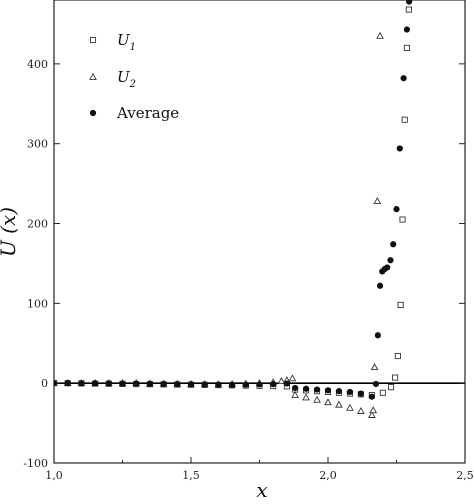  What do you see at coordinates (93, 113) in the screenshot?
I see `legend-marker-average` at bounding box center [93, 113].